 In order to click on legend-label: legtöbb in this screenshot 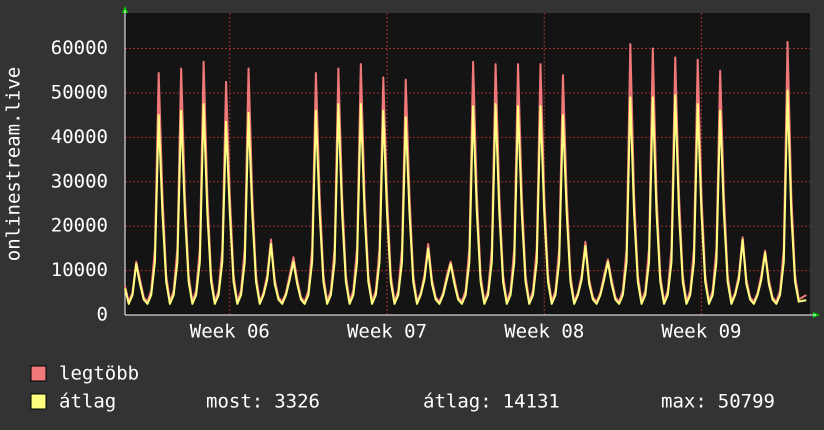, I will do `click(99, 374)`.